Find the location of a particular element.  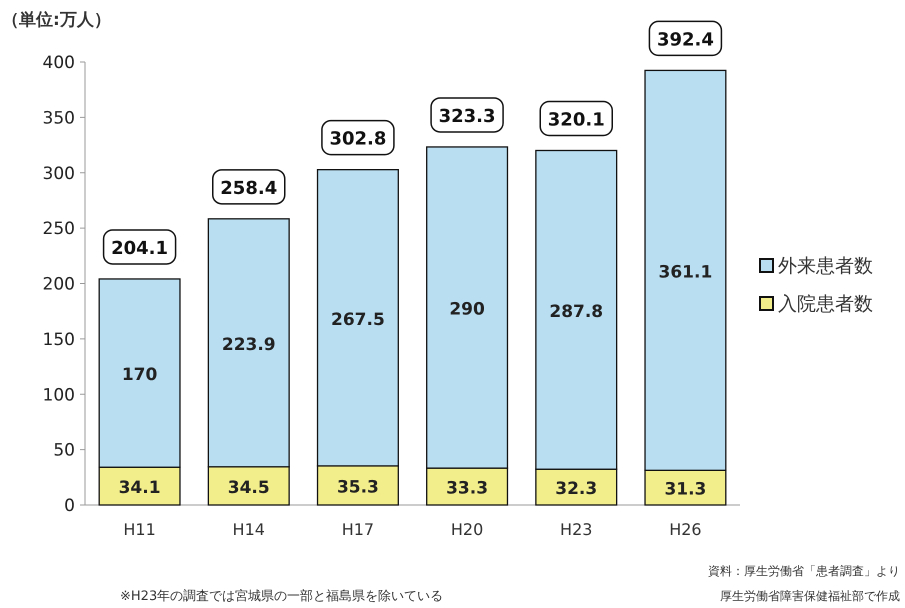

text: 厚生労働省障害保健福祉部で作成 is located at coordinates (810, 596).